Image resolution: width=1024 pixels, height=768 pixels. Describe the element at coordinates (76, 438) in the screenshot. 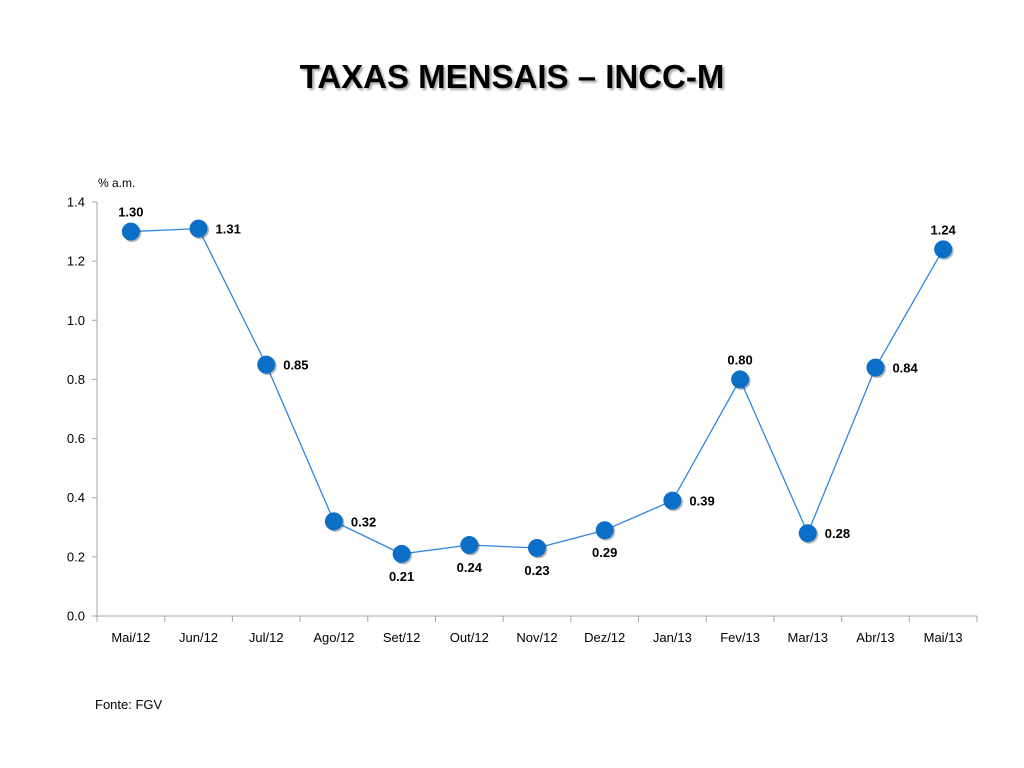

I see `y-tick-label: 0.6` at that location.